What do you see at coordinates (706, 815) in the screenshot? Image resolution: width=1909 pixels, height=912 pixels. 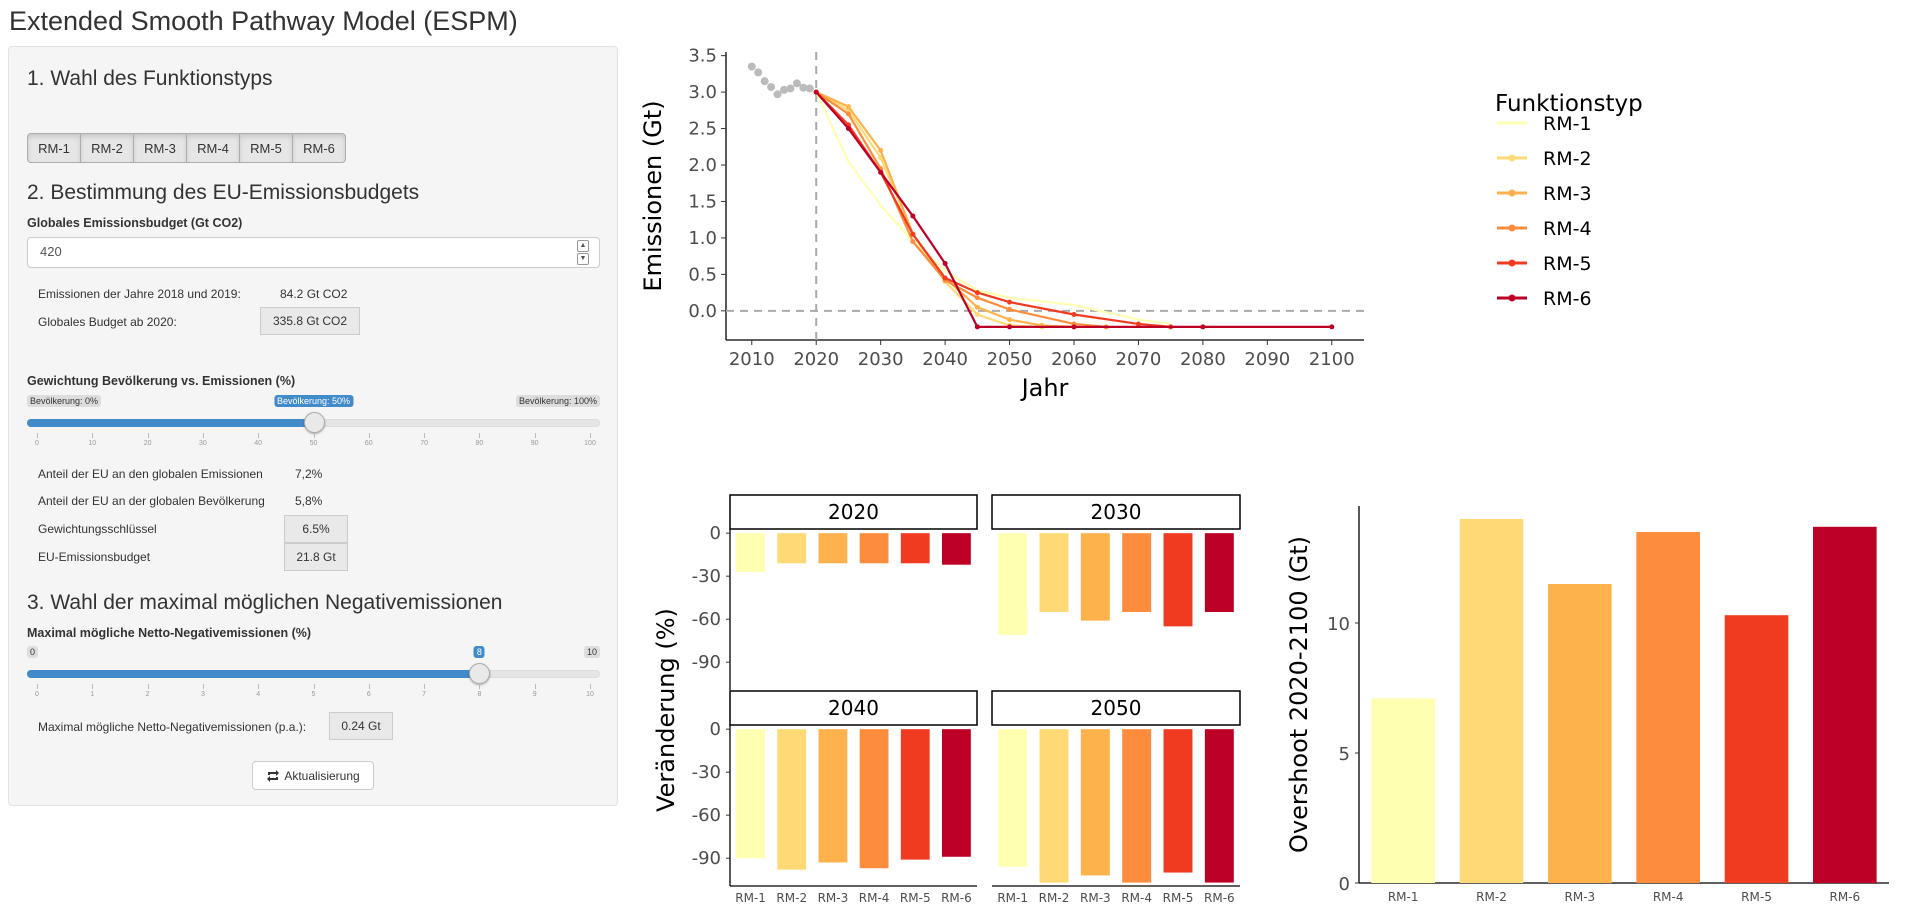 I see `facet-y-tick-label: -60` at bounding box center [706, 815].